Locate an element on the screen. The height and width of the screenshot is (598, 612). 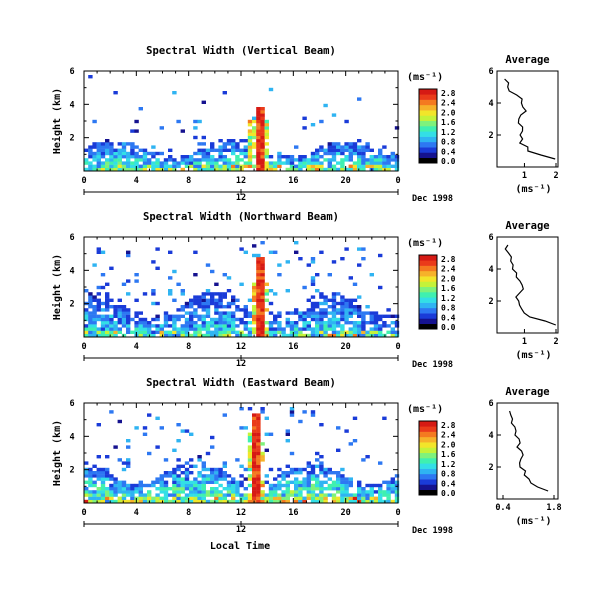
colorbar-frame is located at coordinates (428, 458).